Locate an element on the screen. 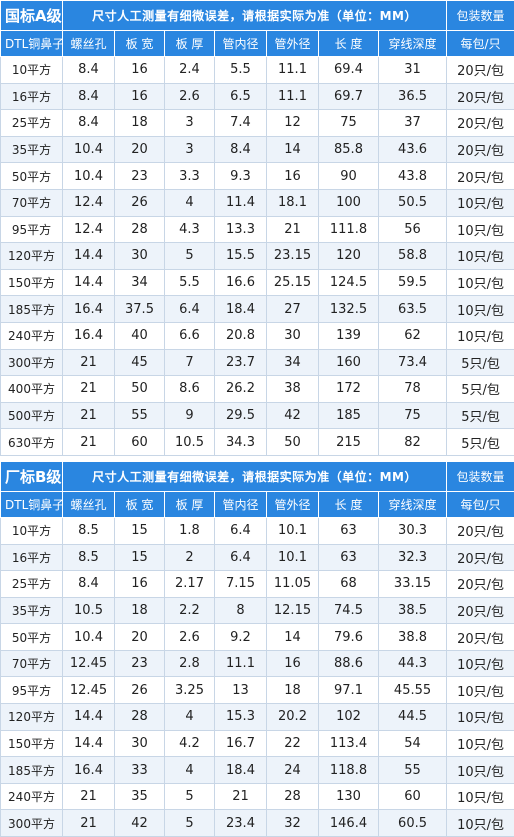 Image resolution: width=514 pixels, height=837 pixels. value-cell: 59.5 is located at coordinates (413, 282).